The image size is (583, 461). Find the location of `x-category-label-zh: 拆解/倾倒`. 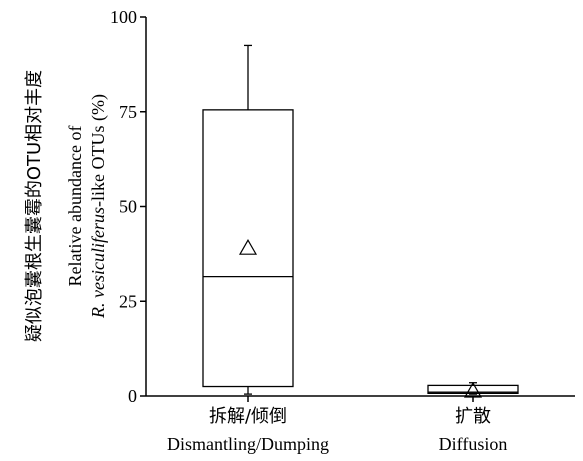

x-category-label-zh: 拆解/倾倒 is located at coordinates (248, 416).